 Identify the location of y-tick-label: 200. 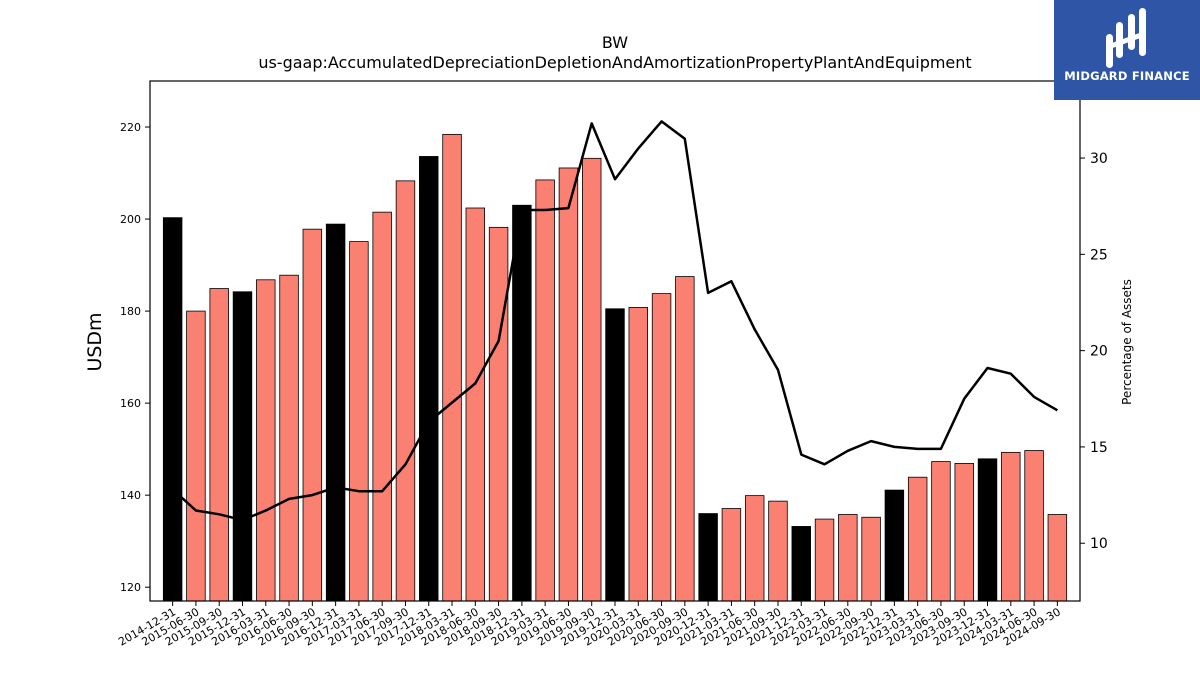
(130, 219).